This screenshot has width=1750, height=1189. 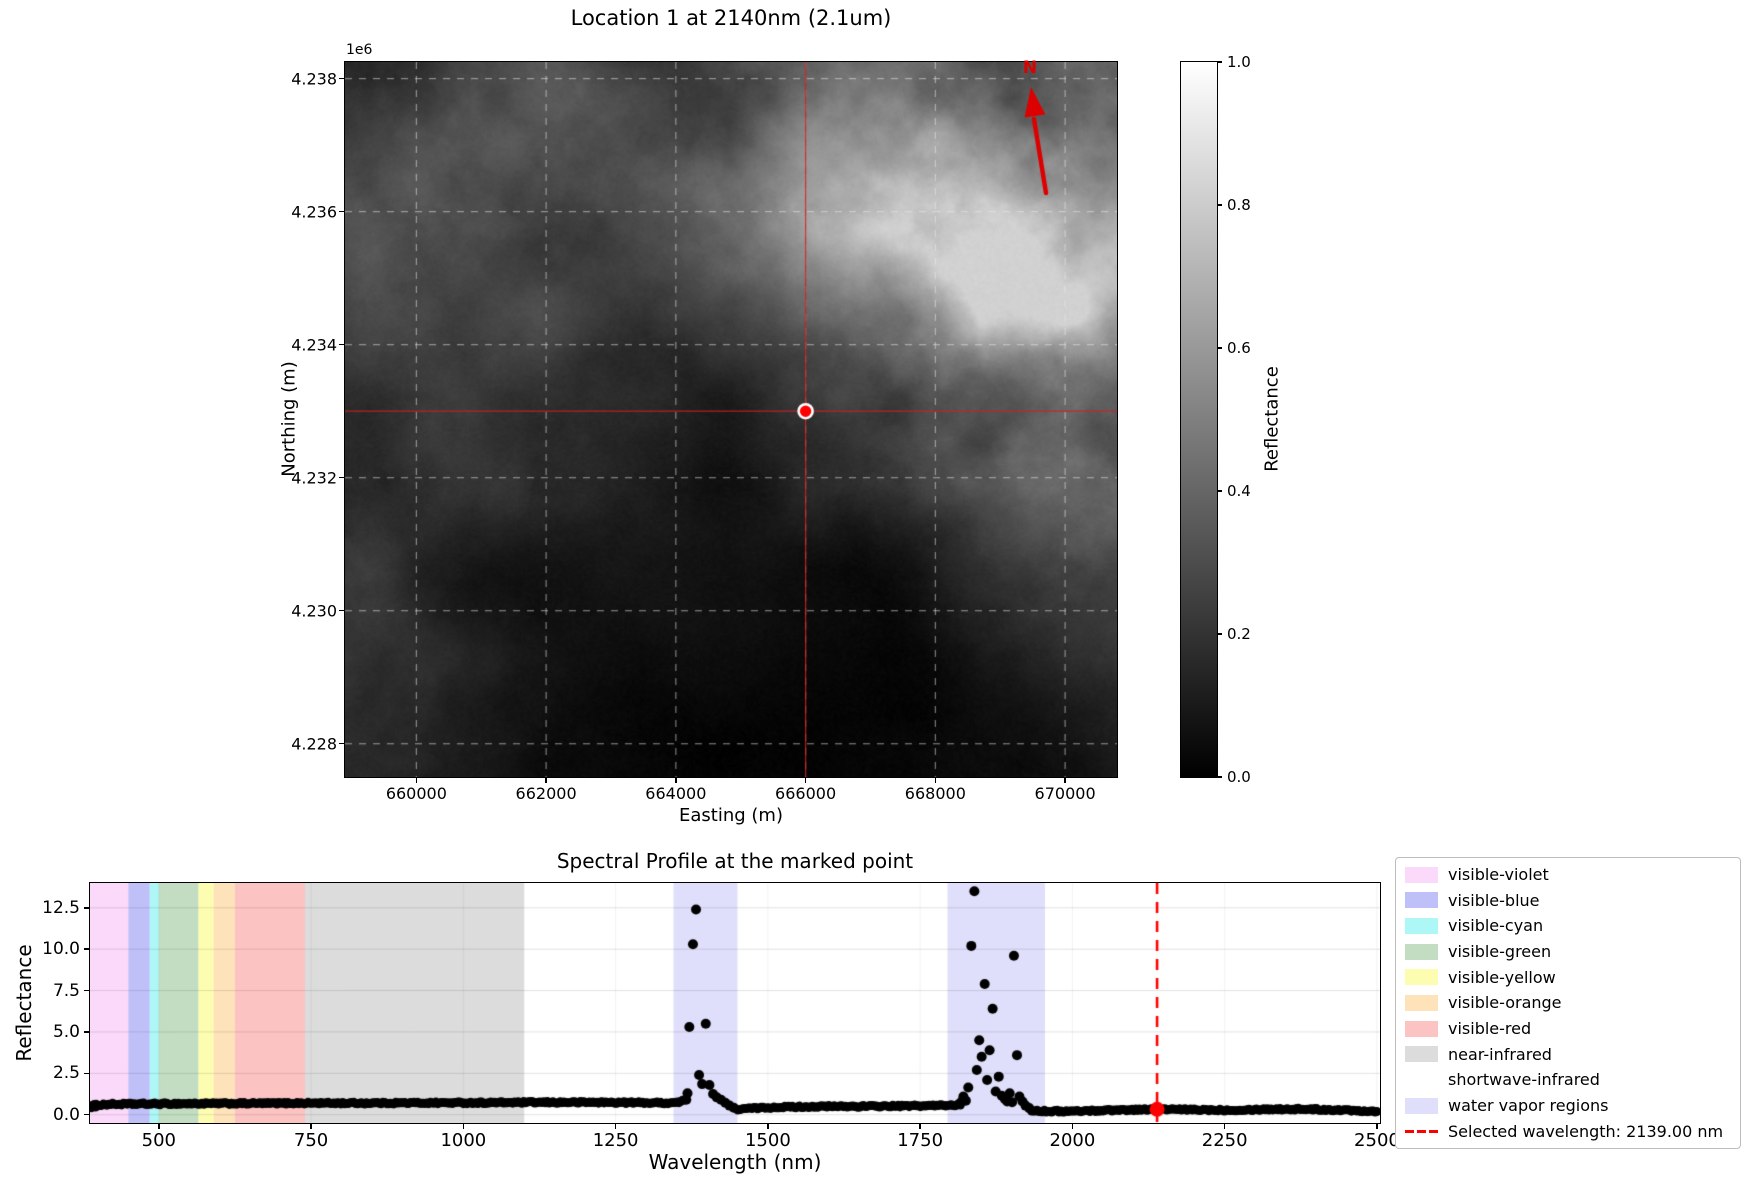 I want to click on legend-item-selected-wavelength-2139-00-nm: Selected wavelength: 2139.00 nm, so click(x=1568, y=1131).